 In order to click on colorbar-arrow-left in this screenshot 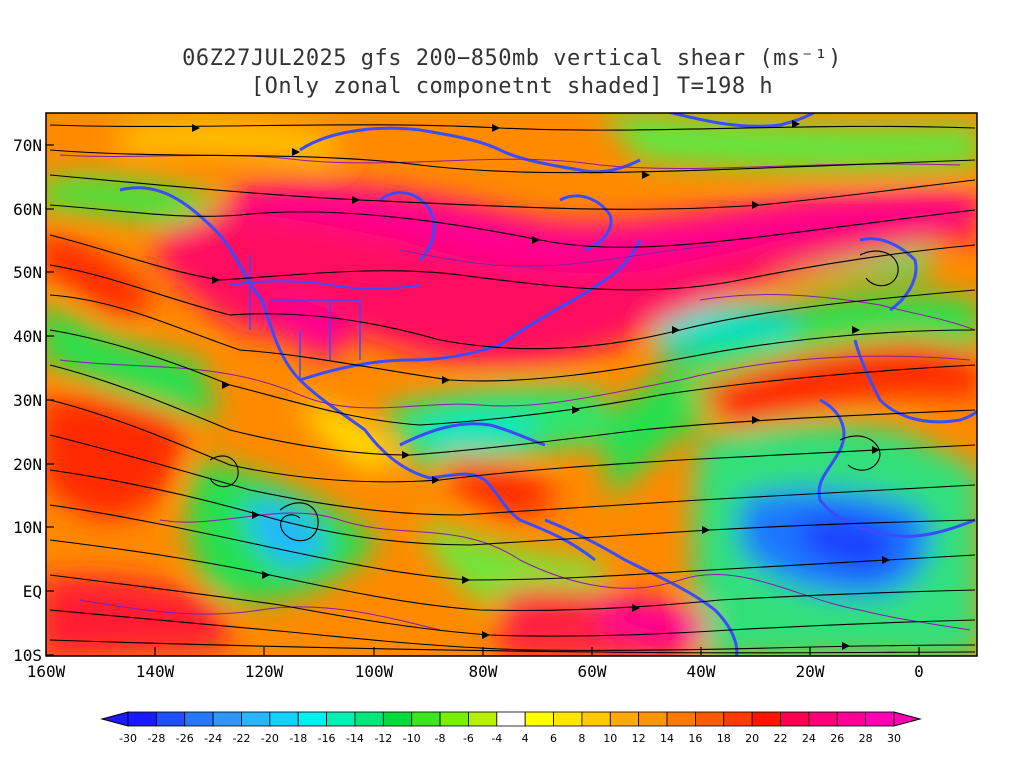, I will do `click(114, 719)`.